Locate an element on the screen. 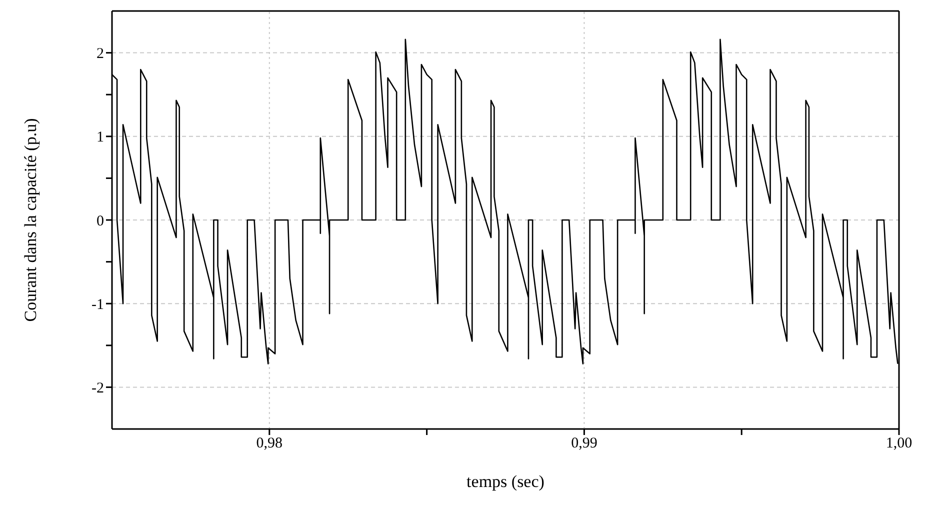 The height and width of the screenshot is (509, 932). x-axis-title: temps (sec) is located at coordinates (505, 481).